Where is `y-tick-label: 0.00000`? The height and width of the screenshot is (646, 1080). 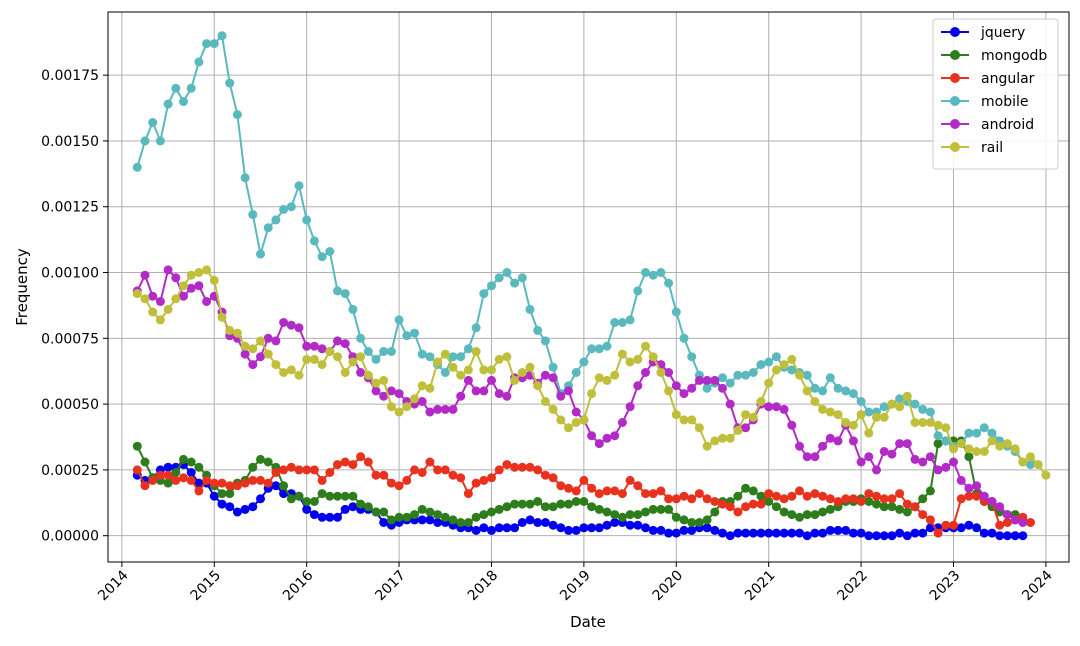
y-tick-label: 0.00000 is located at coordinates (70, 537).